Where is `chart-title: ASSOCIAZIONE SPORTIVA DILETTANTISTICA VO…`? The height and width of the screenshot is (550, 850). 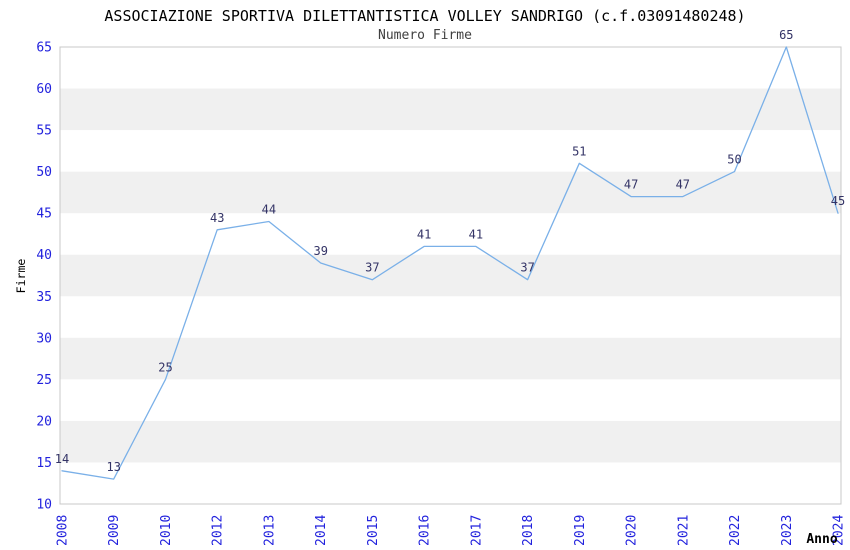
chart-title: ASSOCIAZIONE SPORTIVA DILETTANTISTICA VO… is located at coordinates (425, 16).